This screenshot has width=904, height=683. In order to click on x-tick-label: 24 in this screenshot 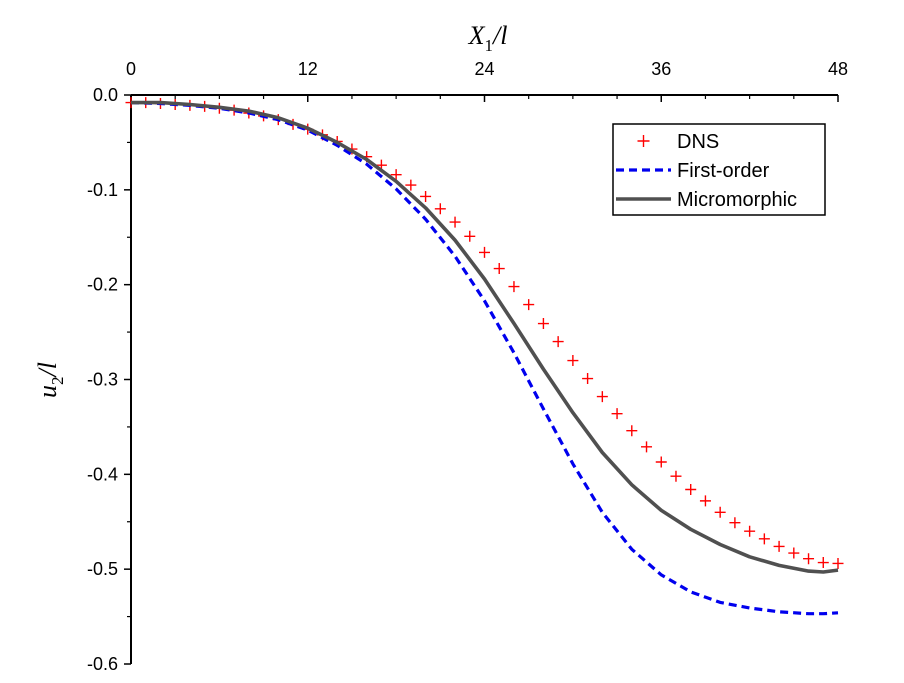, I will do `click(484, 69)`.